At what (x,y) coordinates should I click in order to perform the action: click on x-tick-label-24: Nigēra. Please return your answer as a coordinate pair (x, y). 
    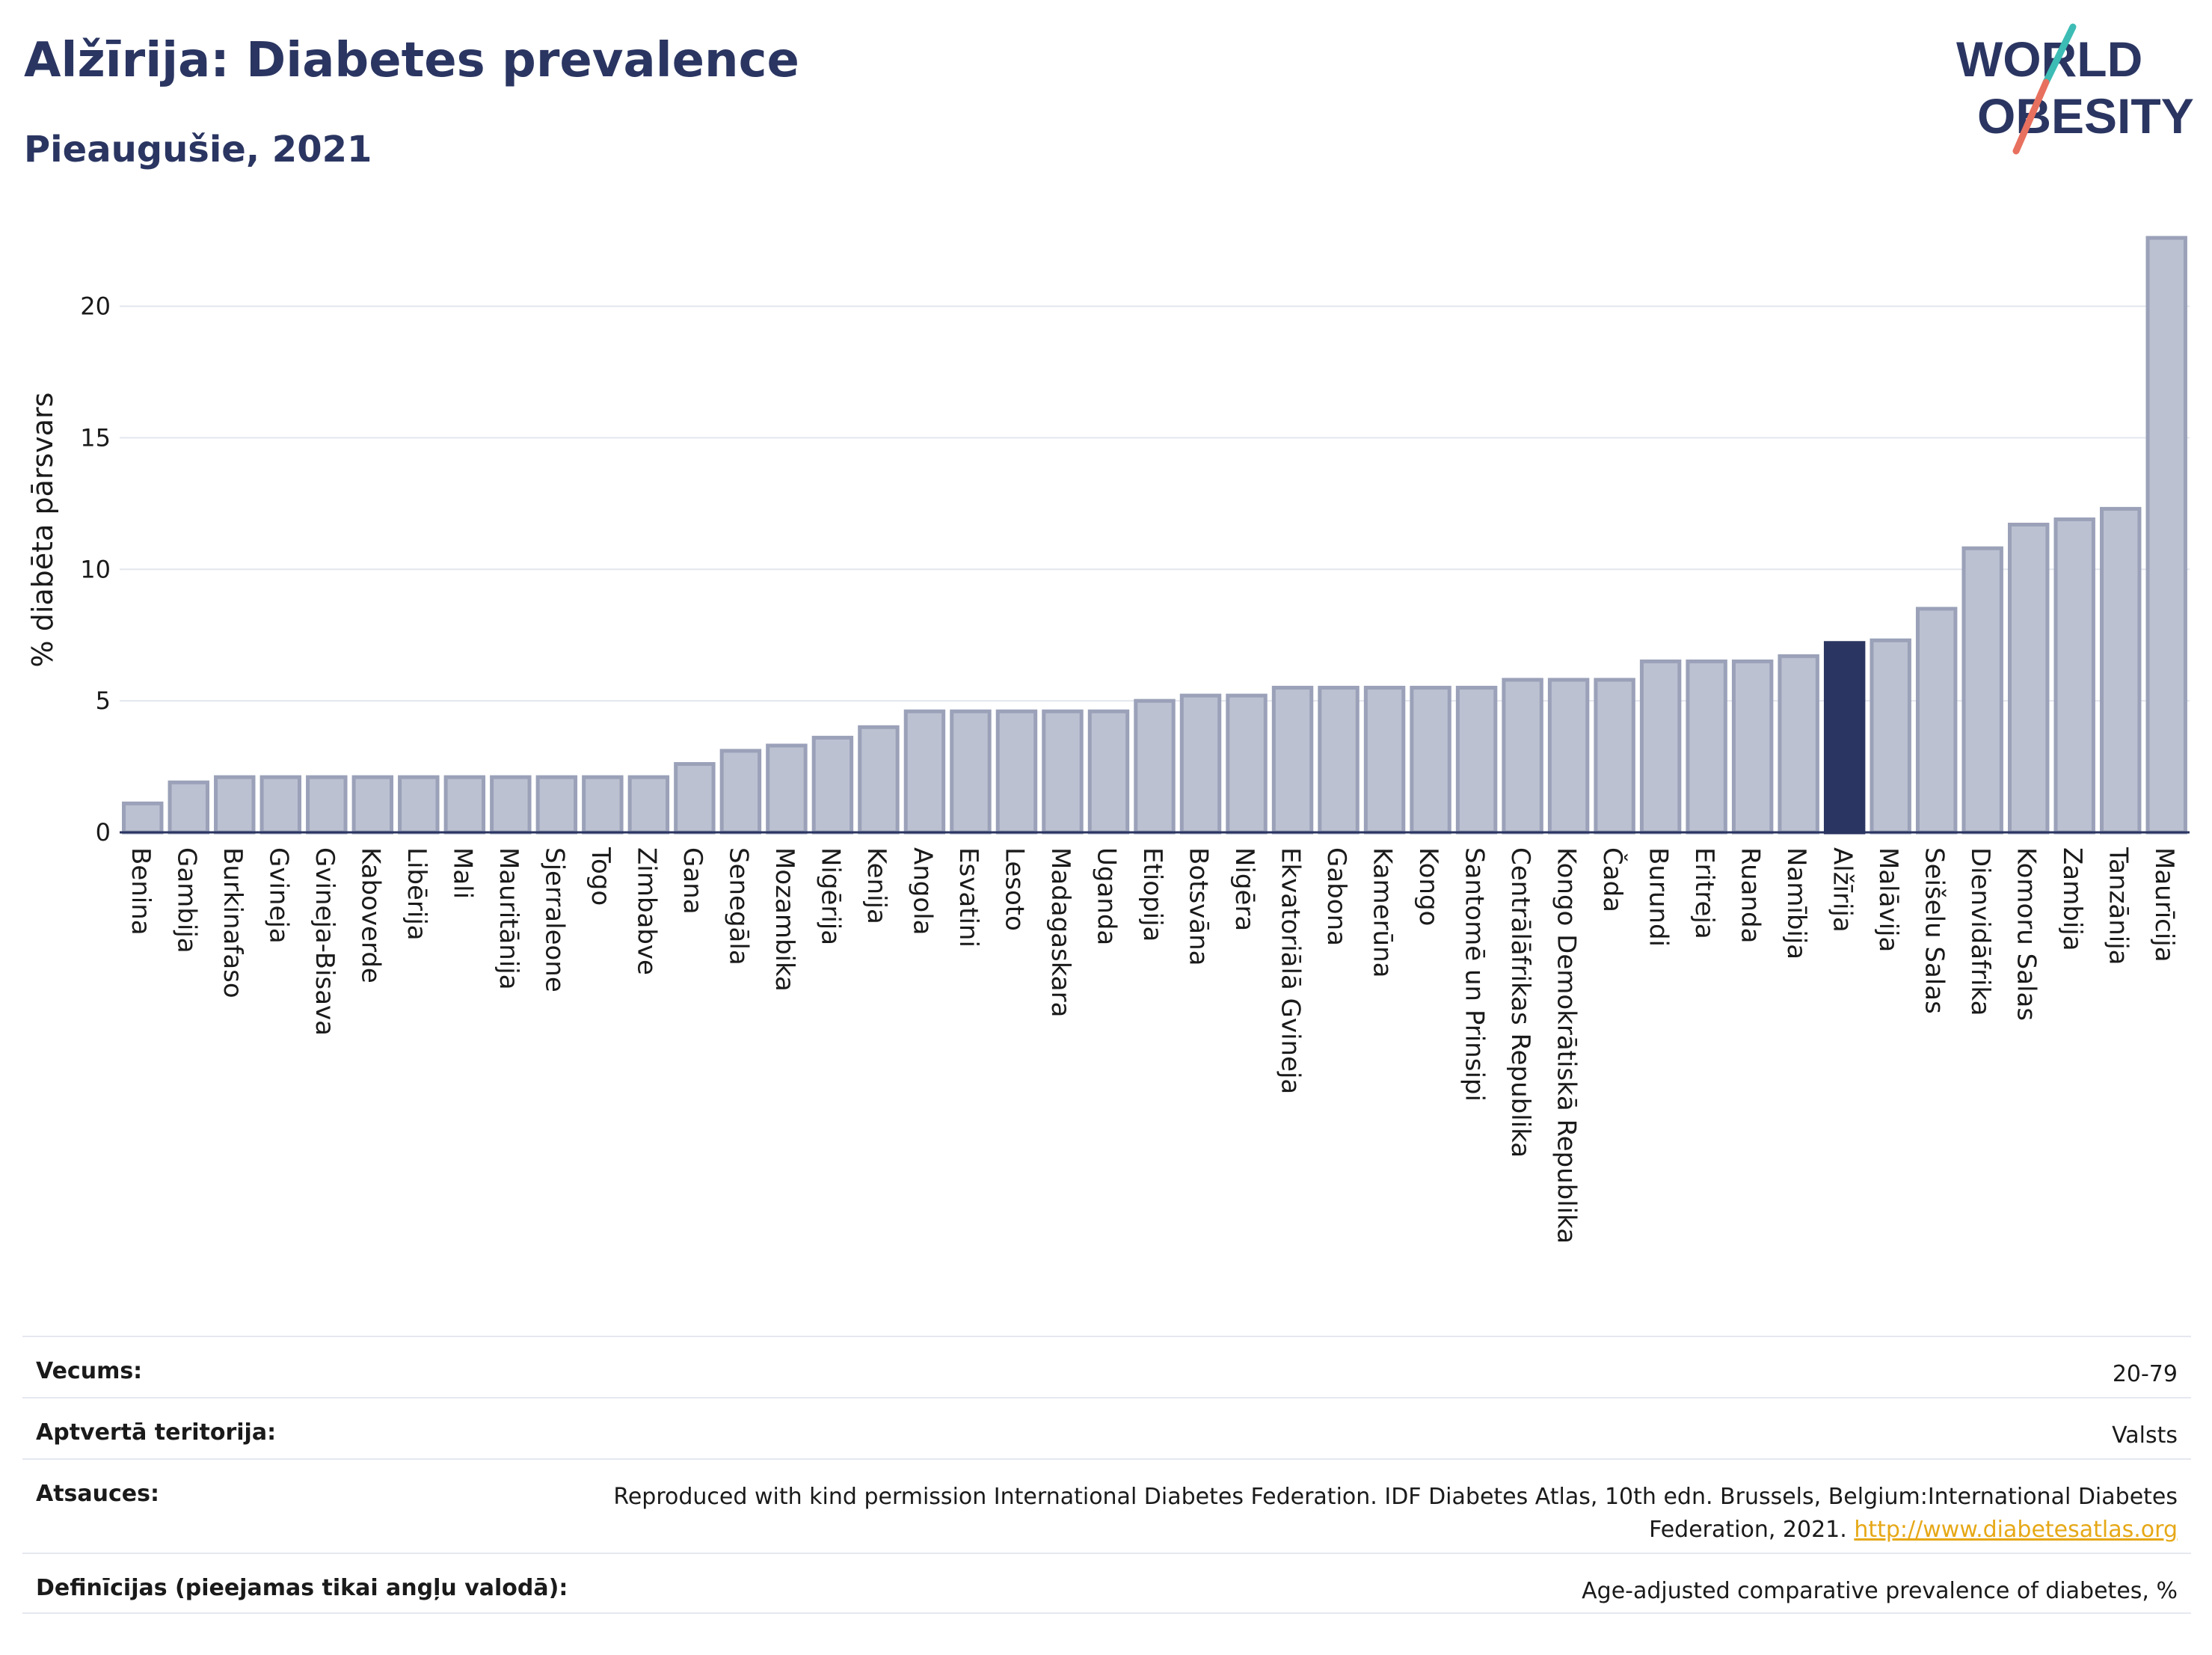
    Looking at the image, I should click on (1244, 889).